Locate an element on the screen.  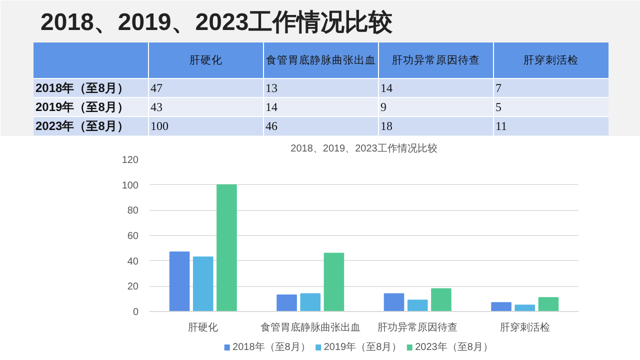
y-tick-label: 40 is located at coordinates (133, 262).